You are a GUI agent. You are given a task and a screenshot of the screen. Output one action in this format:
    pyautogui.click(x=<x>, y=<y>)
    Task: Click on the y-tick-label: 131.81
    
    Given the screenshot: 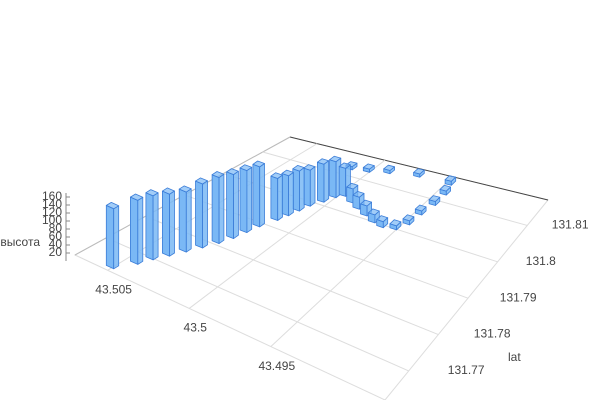 What is the action you would take?
    pyautogui.click(x=570, y=225)
    